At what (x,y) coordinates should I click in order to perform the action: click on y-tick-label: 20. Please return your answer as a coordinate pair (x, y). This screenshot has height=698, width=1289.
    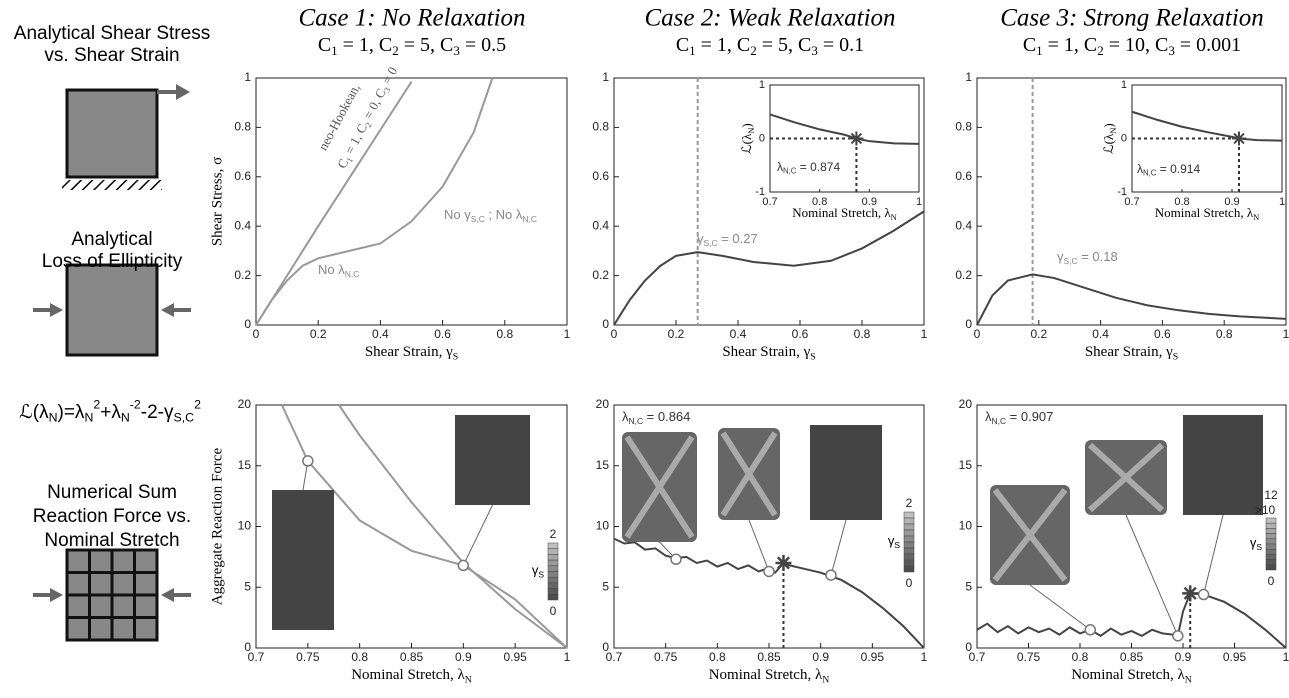
    Looking at the image, I should click on (603, 404).